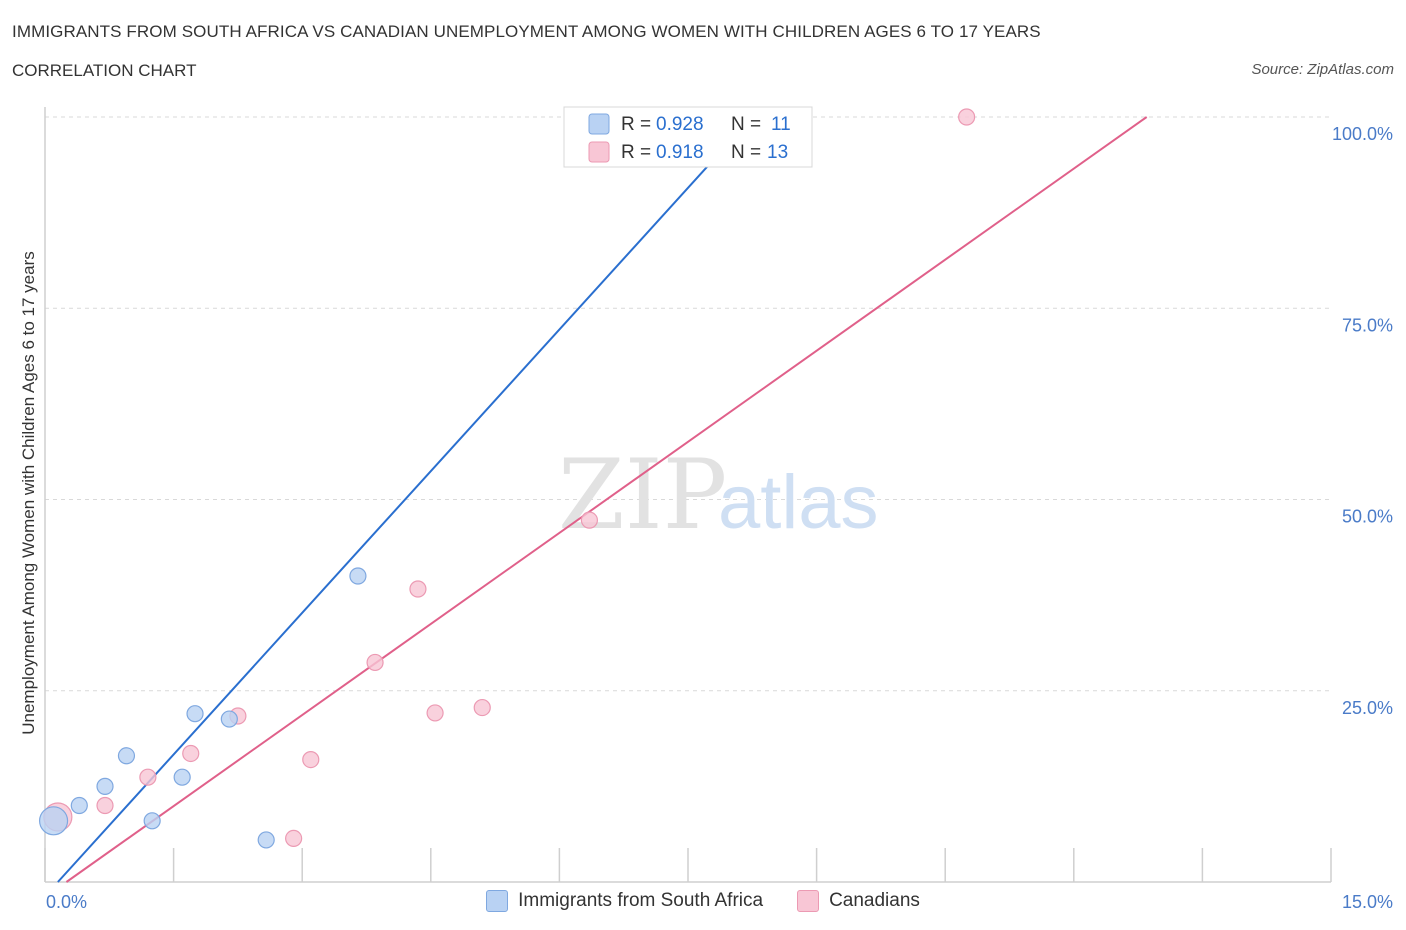 The height and width of the screenshot is (930, 1406). I want to click on y-tick-label: 100.0%, so click(1362, 134).